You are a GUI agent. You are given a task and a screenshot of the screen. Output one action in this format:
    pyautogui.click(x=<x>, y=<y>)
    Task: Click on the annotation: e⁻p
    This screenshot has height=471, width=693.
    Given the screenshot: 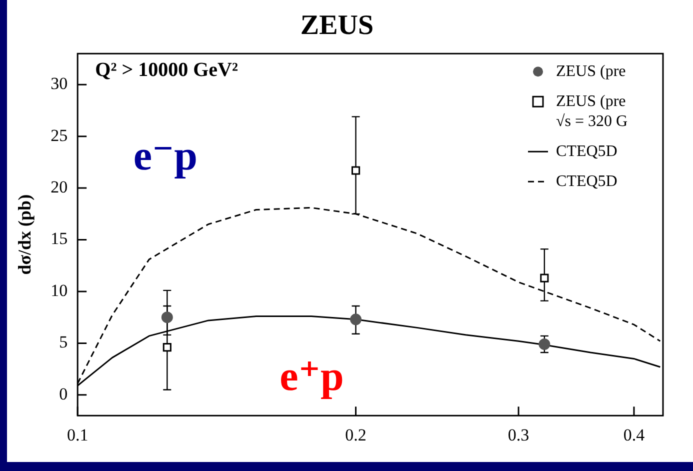 What is the action you would take?
    pyautogui.click(x=165, y=156)
    